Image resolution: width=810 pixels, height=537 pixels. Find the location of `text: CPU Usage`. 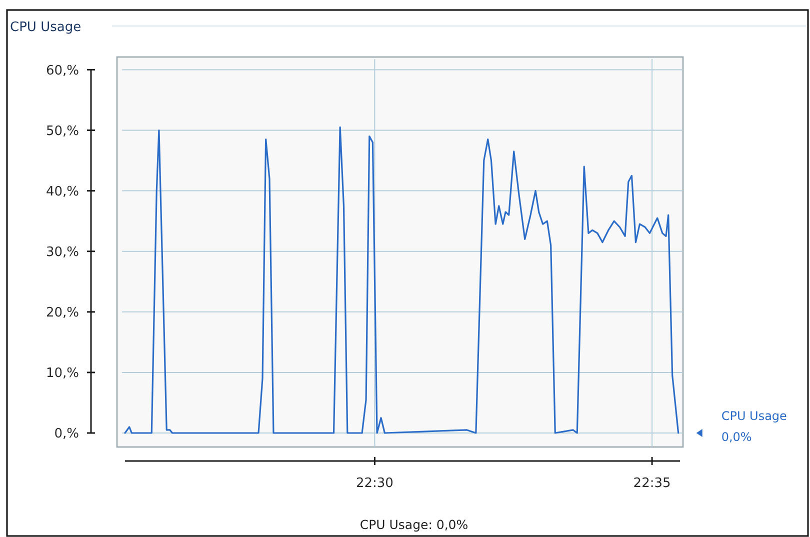

text: CPU Usage is located at coordinates (754, 416).